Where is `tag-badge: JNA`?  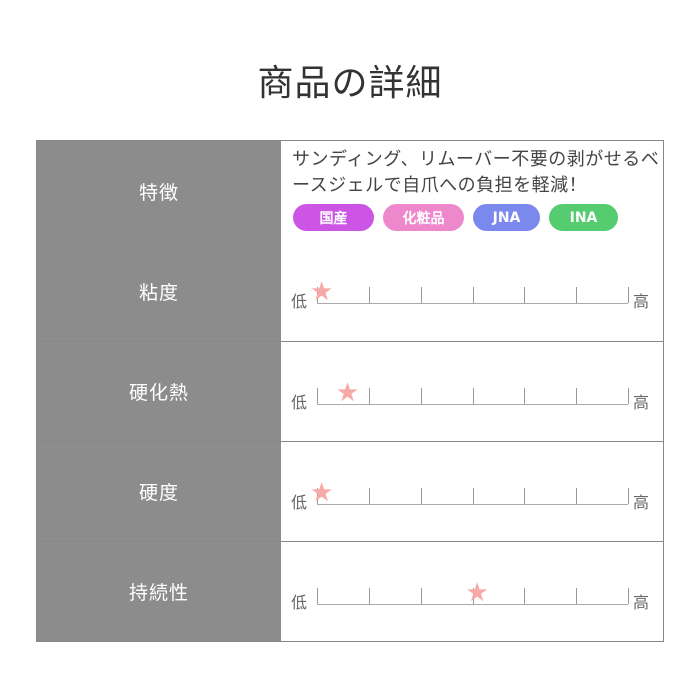
tag-badge: JNA is located at coordinates (506, 217).